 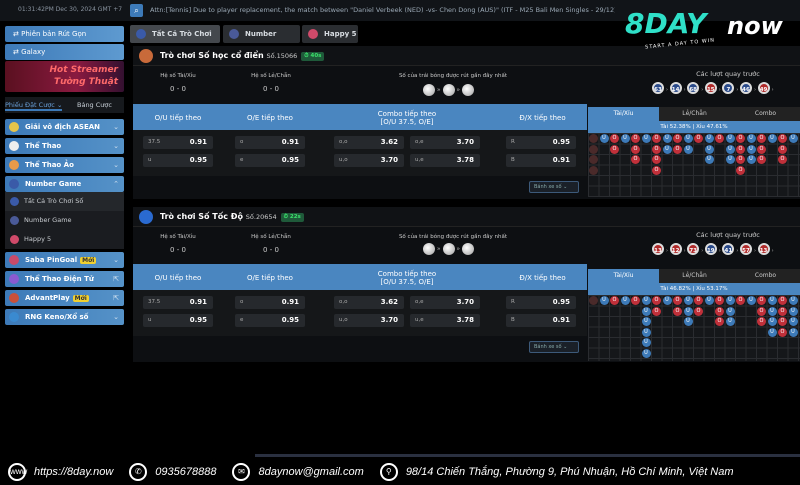 What do you see at coordinates (64, 34) in the screenshot?
I see `compact-version-button: ⇄ Phiên bản Rút Gọn` at bounding box center [64, 34].